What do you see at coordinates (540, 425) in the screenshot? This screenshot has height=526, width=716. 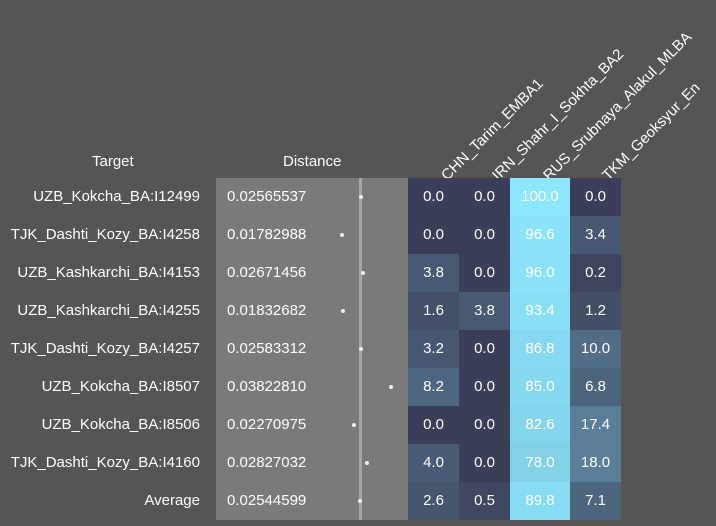 I see `cell-6-2: 82.6` at bounding box center [540, 425].